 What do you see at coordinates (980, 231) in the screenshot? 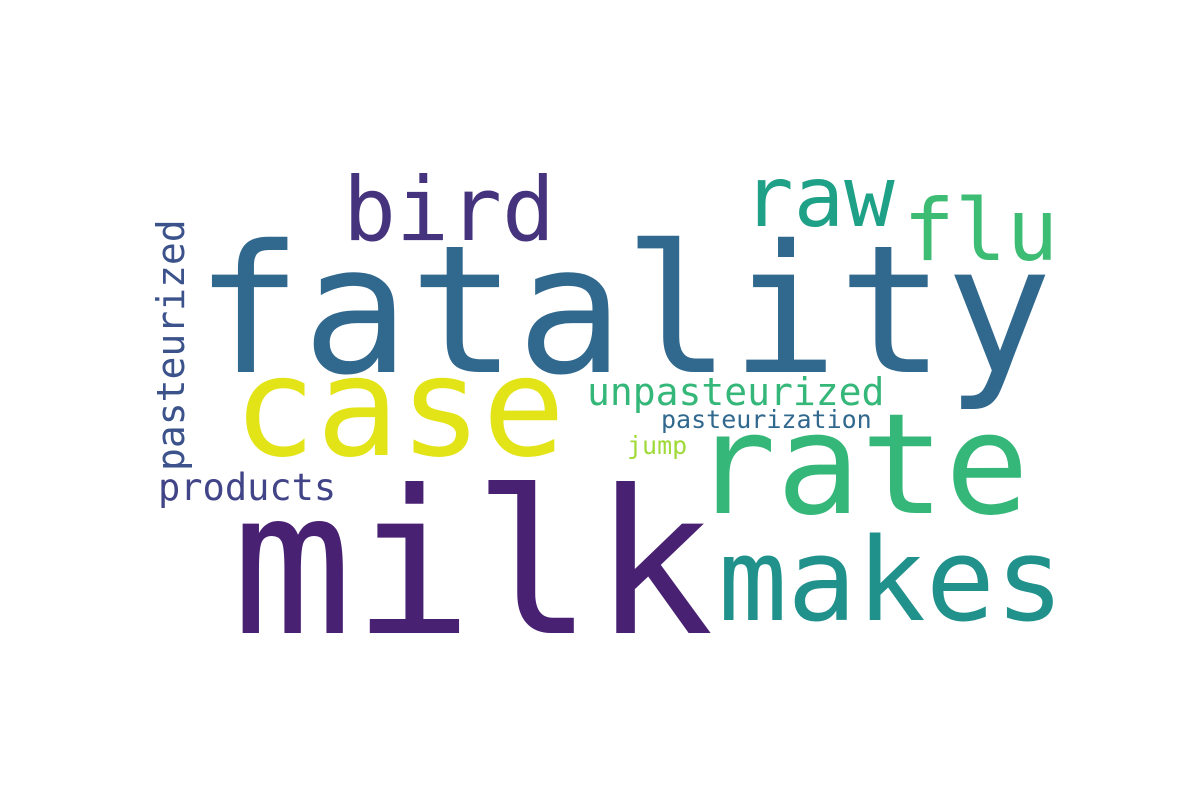
I see `word: flu` at bounding box center [980, 231].